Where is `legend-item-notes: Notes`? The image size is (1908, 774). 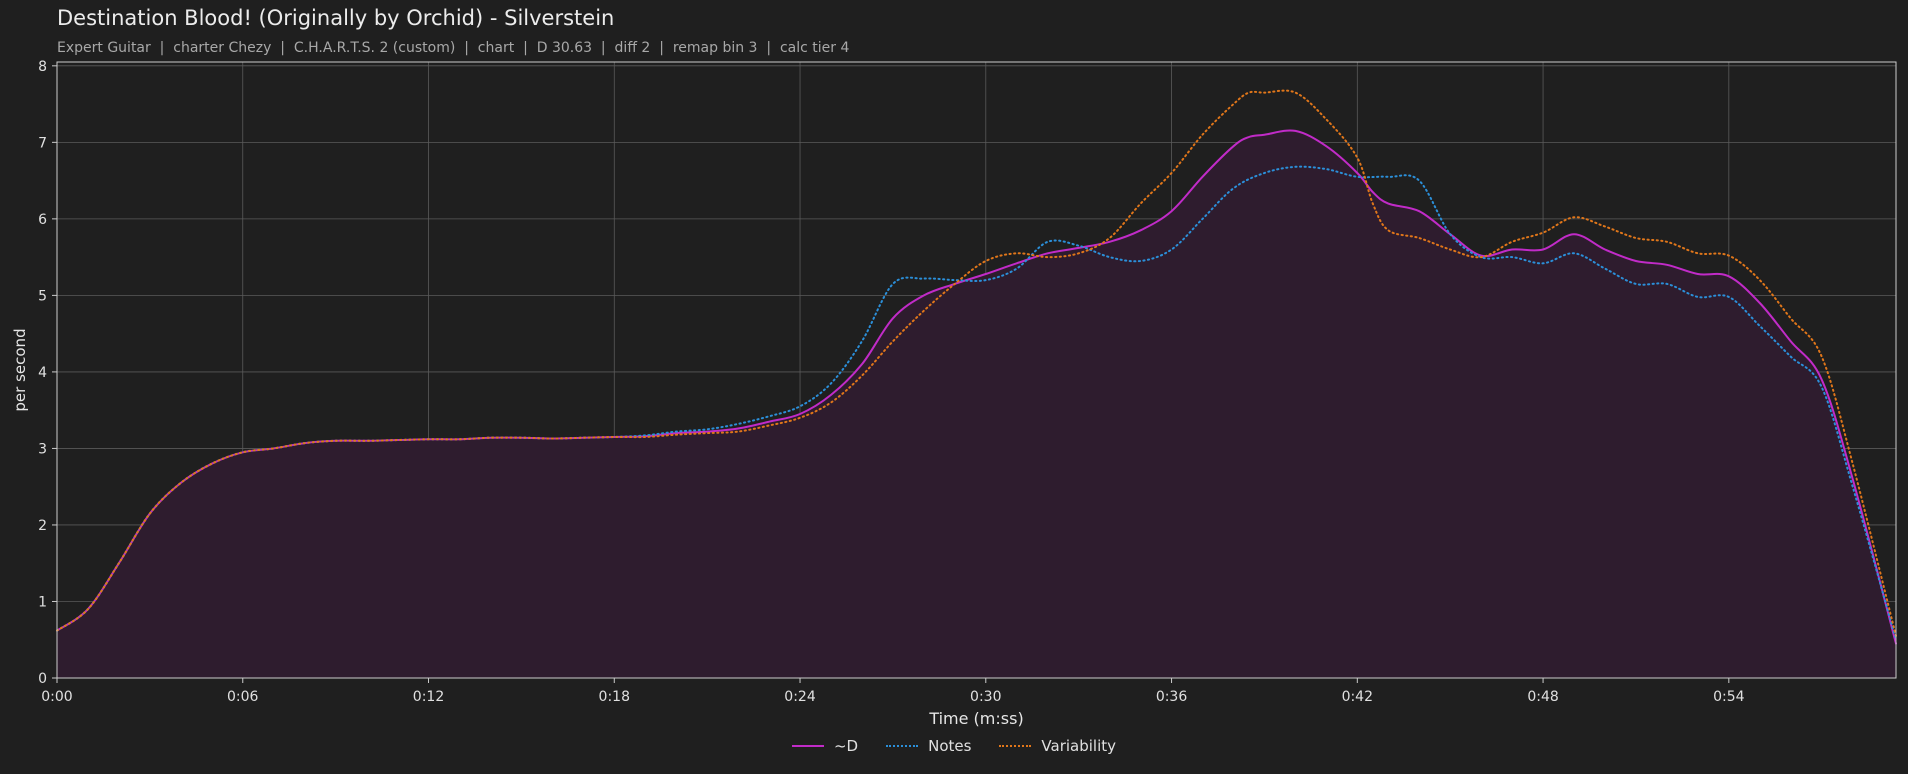
legend-item-notes: Notes is located at coordinates (928, 746).